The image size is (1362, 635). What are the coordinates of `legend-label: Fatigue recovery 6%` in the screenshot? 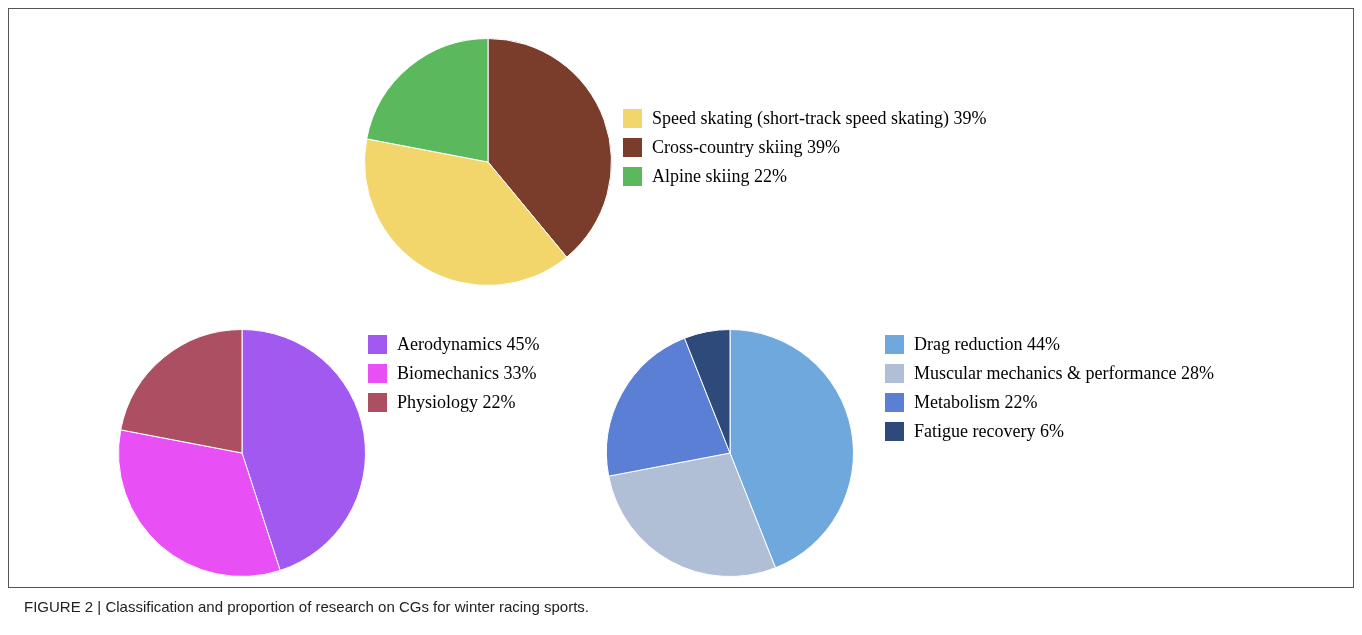 It's located at (989, 431).